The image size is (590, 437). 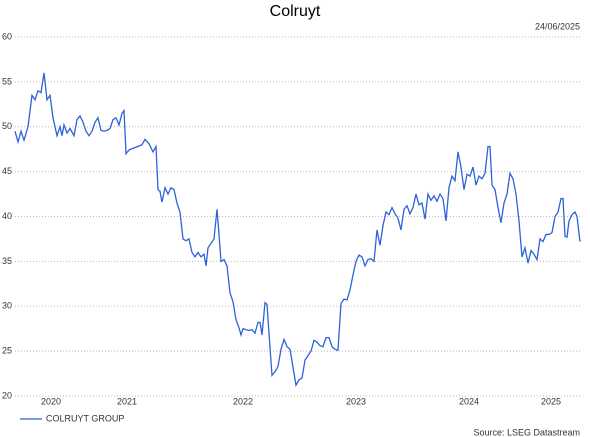 I want to click on y-tick-label: 60, so click(x=7, y=36).